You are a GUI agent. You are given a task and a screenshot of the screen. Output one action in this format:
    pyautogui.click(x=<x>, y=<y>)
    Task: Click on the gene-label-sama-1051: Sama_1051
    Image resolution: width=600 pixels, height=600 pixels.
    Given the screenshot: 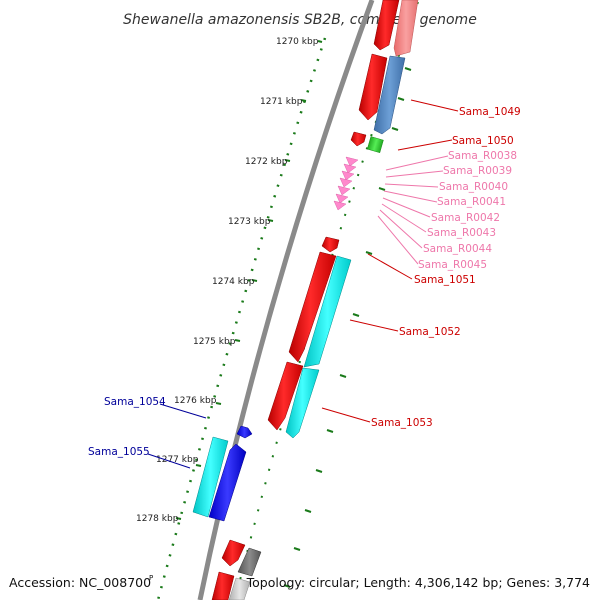 What is the action you would take?
    pyautogui.click(x=445, y=280)
    